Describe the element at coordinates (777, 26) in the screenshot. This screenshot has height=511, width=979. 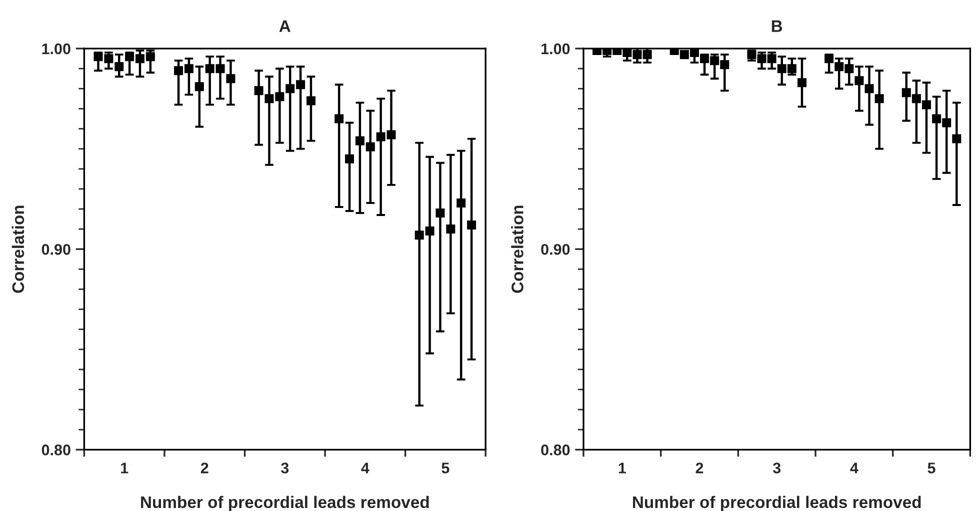
I see `chart-title: B` at that location.